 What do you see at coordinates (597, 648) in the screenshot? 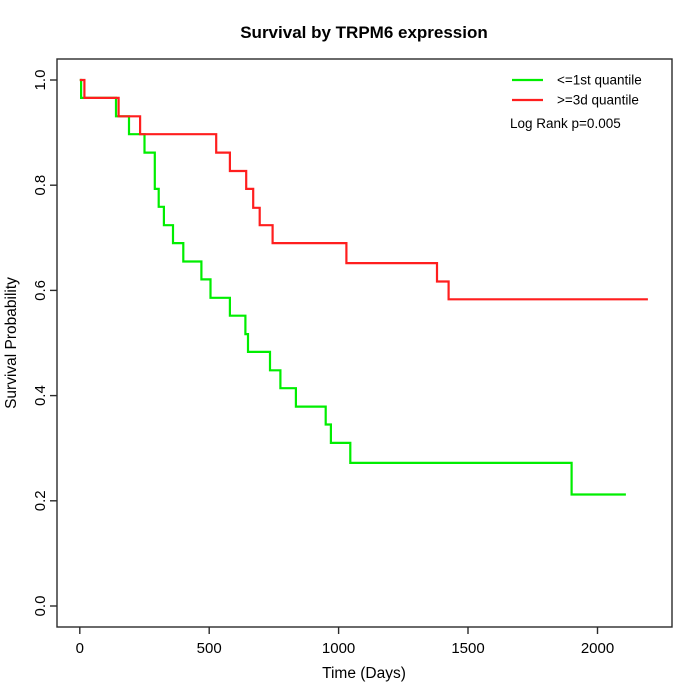
I see `x-tick-label: 2000` at bounding box center [597, 648].